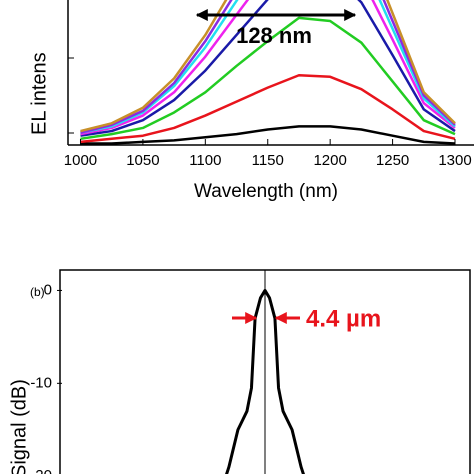  What do you see at coordinates (392, 160) in the screenshot?
I see `x-tick-label: 1250` at bounding box center [392, 160].